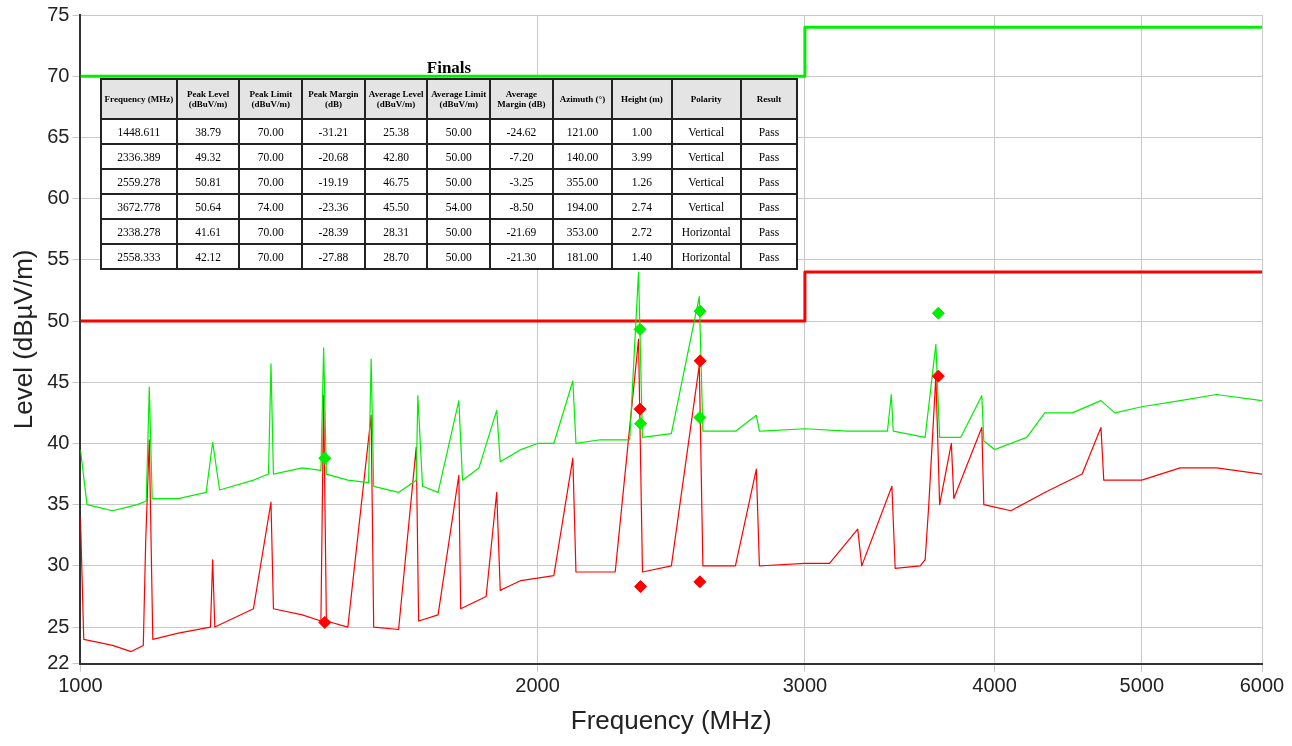 This screenshot has height=746, width=1292. Describe the element at coordinates (642, 181) in the screenshot. I see `annotation: 1.26` at that location.